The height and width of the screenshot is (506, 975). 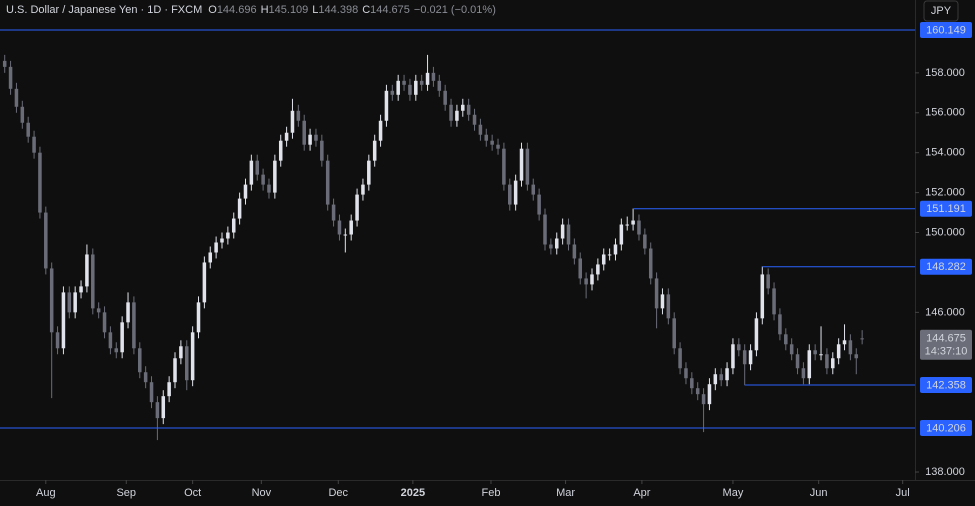 I want to click on level-label: 160.149, so click(x=946, y=30).